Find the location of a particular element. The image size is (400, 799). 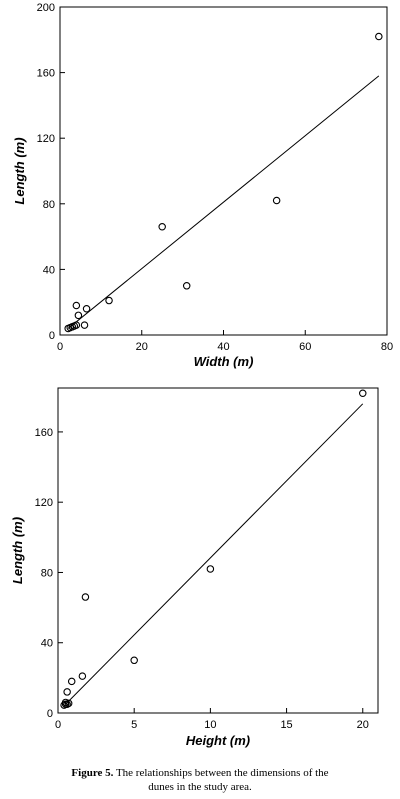

x-tick-label: 5 is located at coordinates (134, 725).